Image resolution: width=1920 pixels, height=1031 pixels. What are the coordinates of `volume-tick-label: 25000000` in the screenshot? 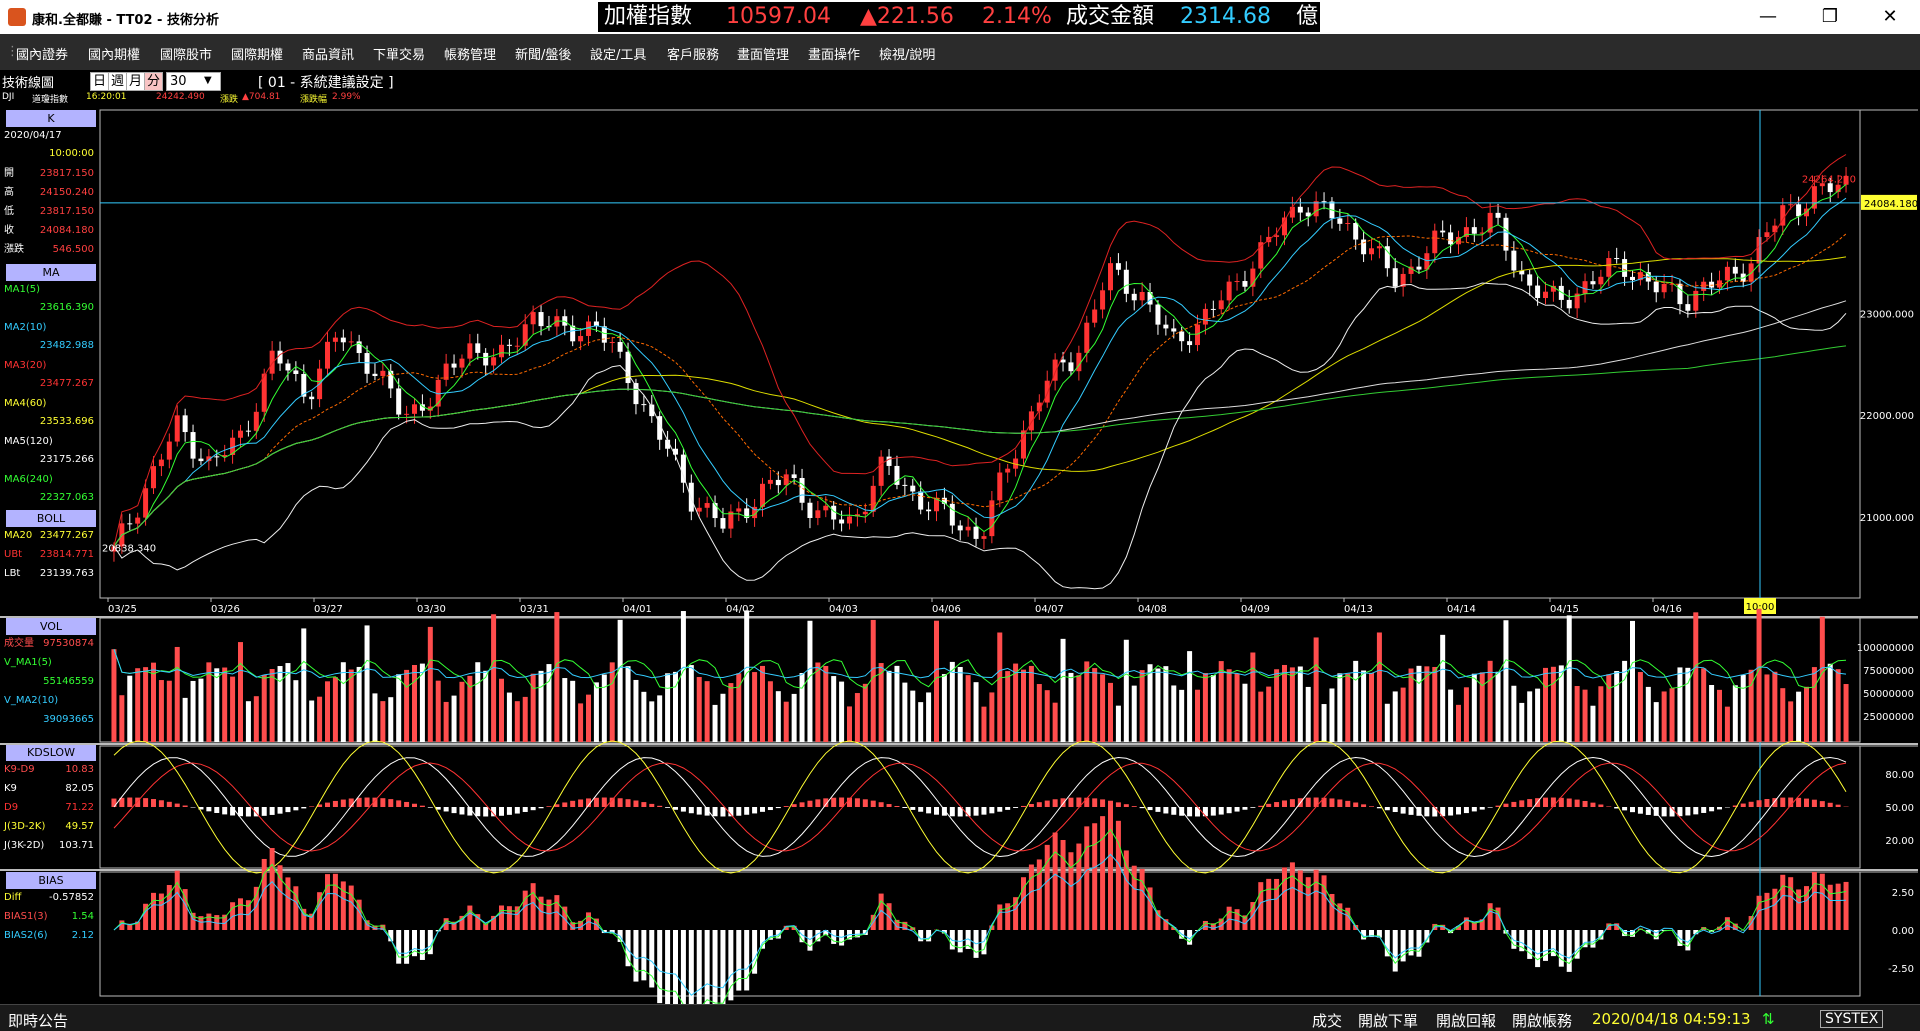 It's located at (1888, 717).